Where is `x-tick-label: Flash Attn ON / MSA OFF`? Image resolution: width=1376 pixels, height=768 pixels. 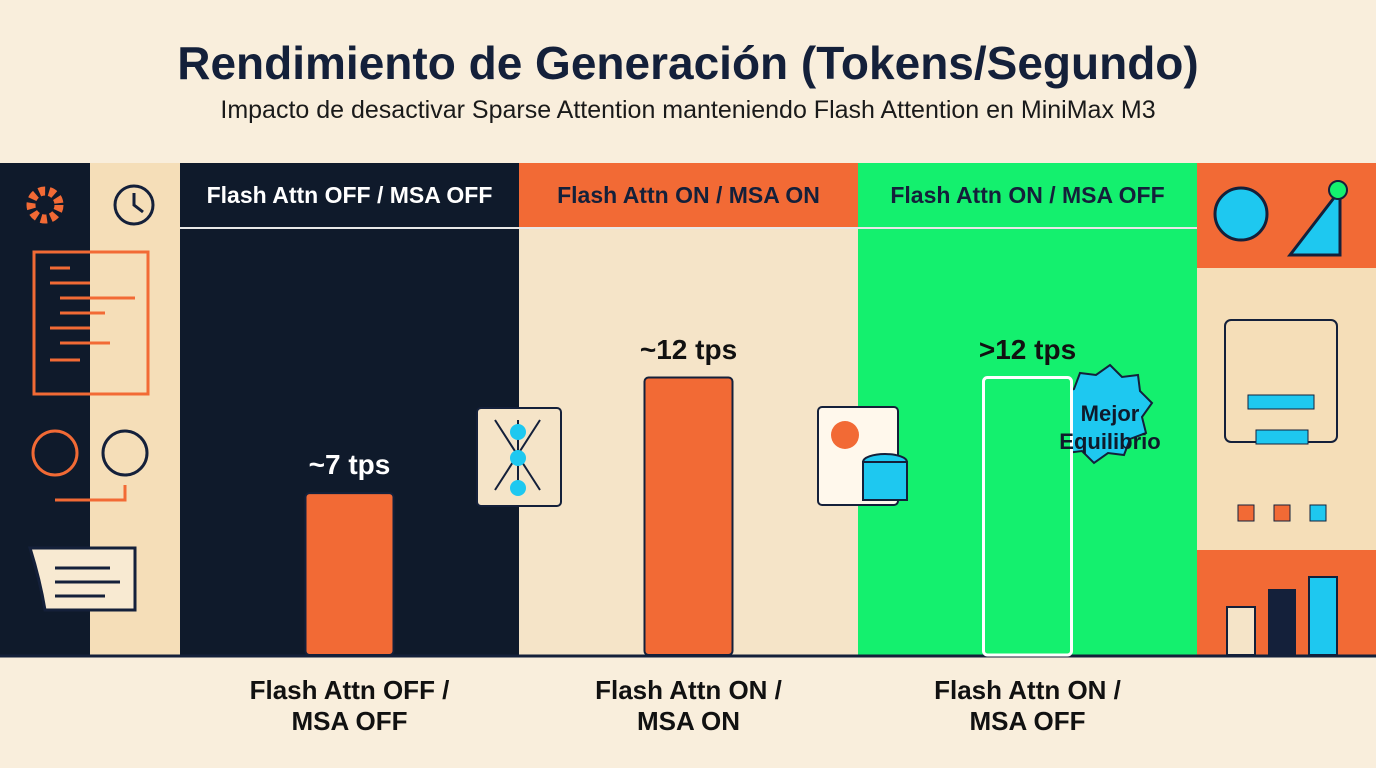
x-tick-label: Flash Attn ON / MSA OFF is located at coordinates (1027, 705).